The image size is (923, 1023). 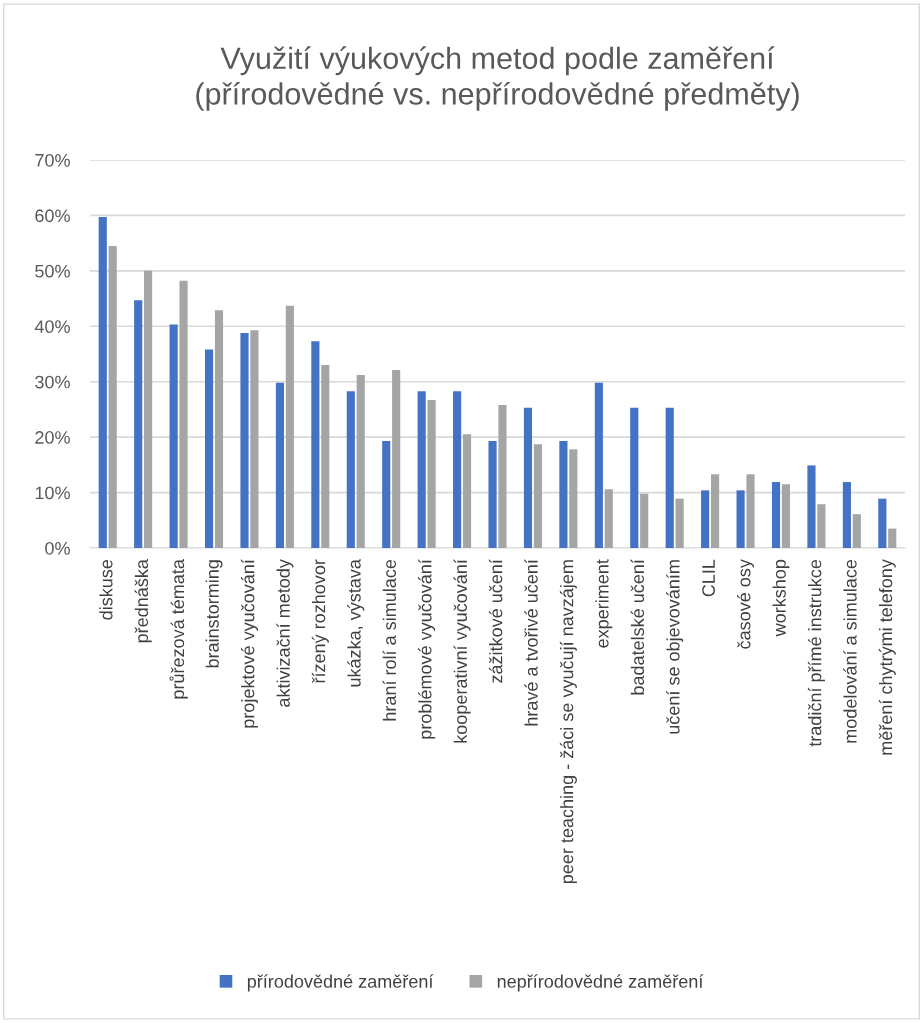 What do you see at coordinates (57, 548) in the screenshot?
I see `y-tick-label: 0%` at bounding box center [57, 548].